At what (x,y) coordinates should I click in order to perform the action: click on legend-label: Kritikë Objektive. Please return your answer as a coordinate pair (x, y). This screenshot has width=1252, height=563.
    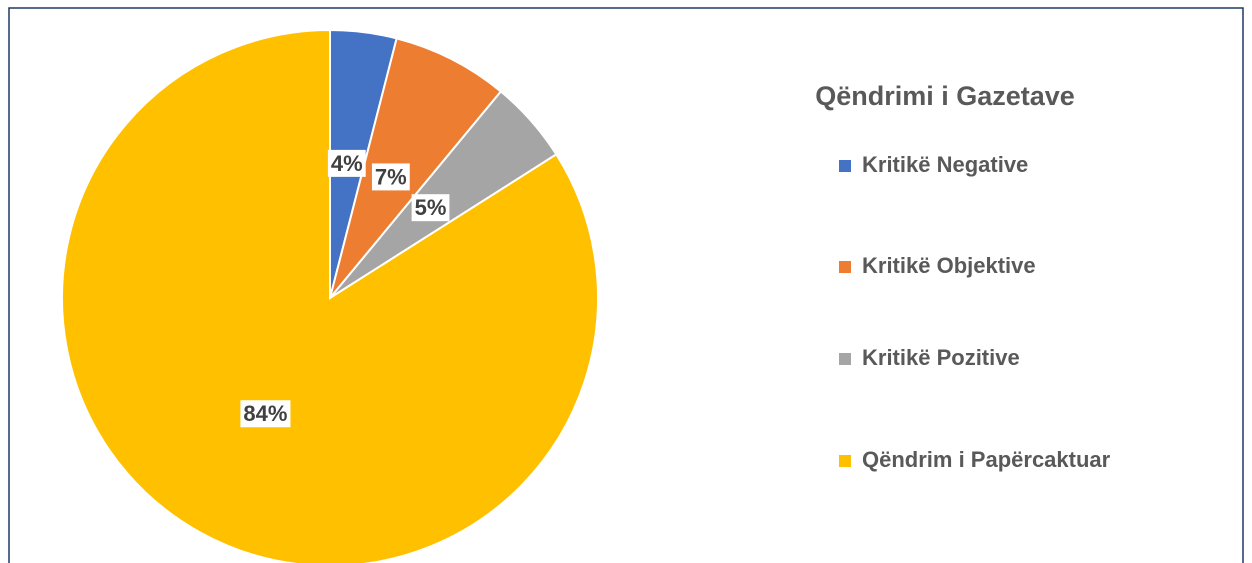
    Looking at the image, I should click on (949, 265).